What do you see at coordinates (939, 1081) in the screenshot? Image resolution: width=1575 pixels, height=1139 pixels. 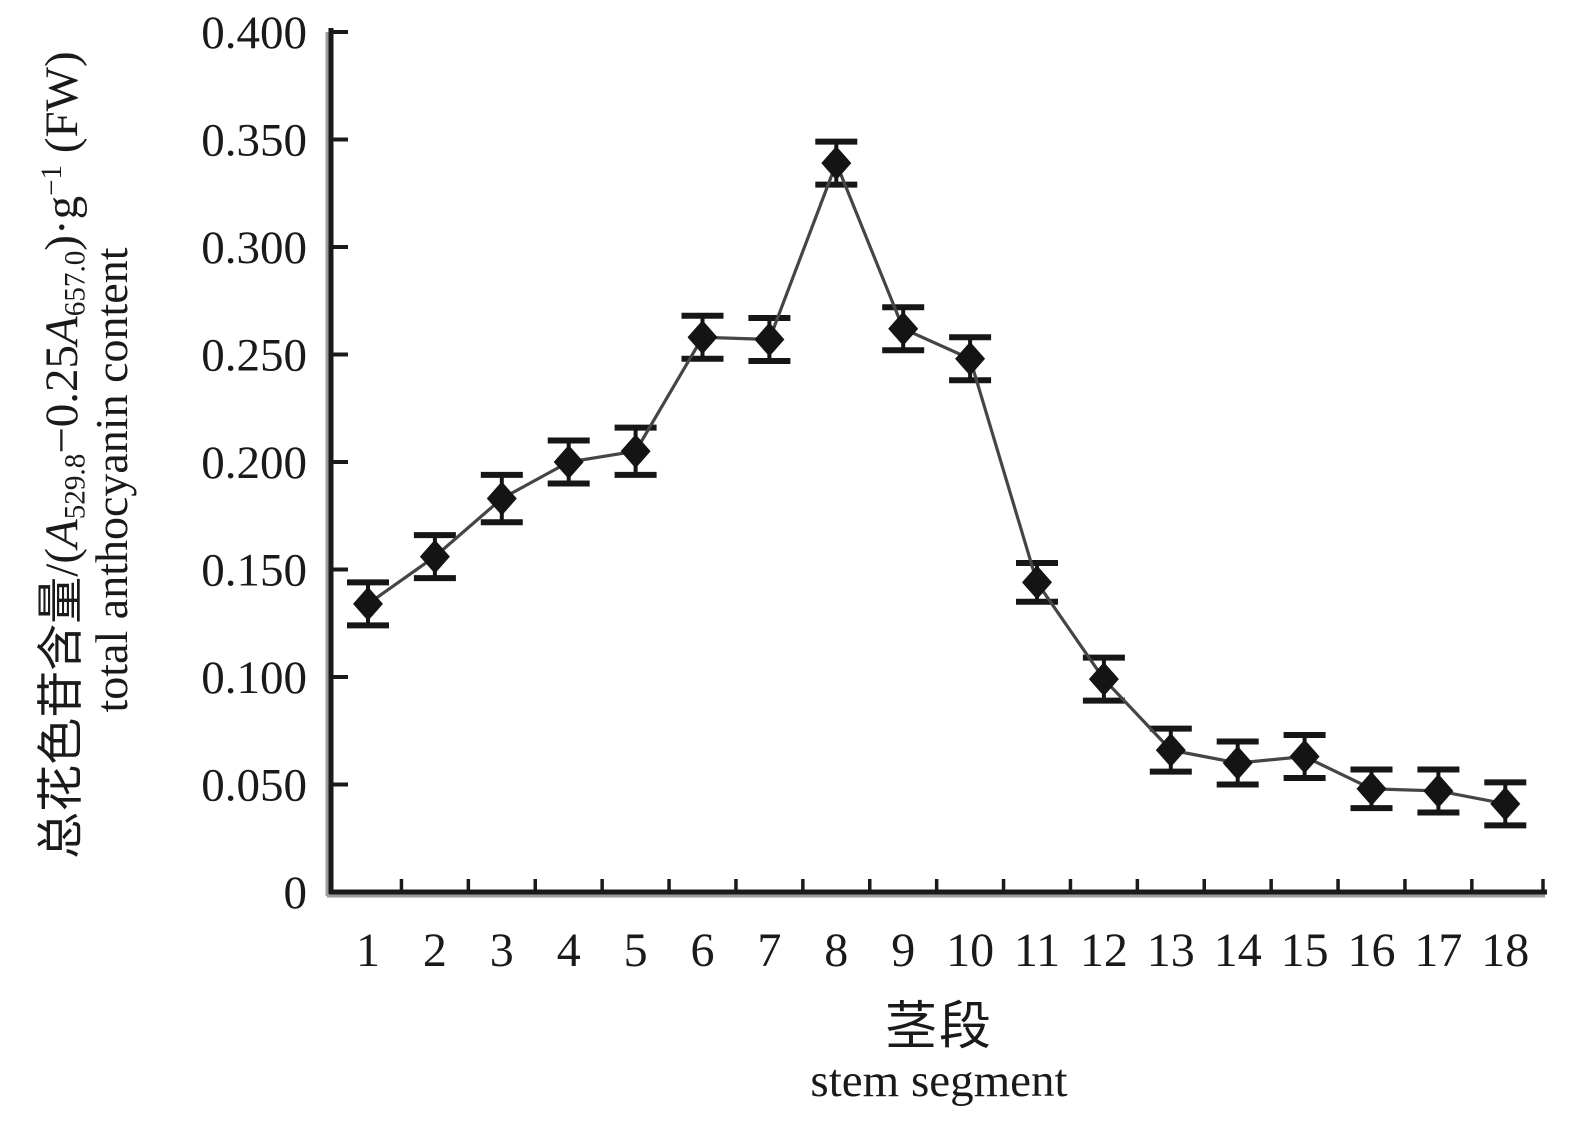 I see `x-axis-title-english: stem segment` at bounding box center [939, 1081].